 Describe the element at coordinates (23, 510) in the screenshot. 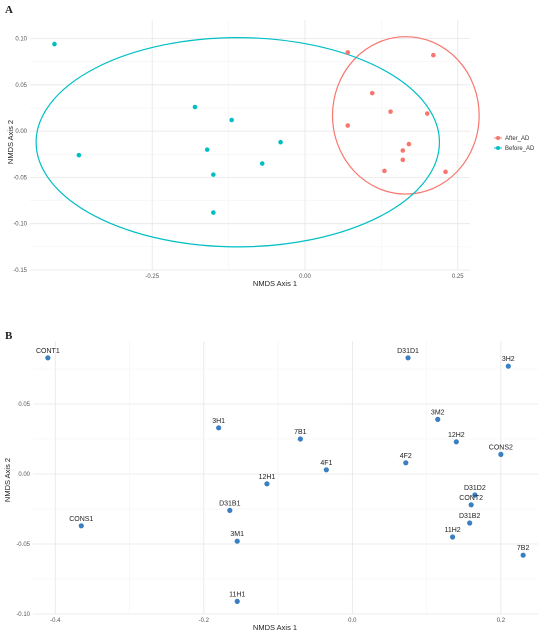

I see `panel-b-y-tick-labels: -0.10 -0.05 0.00 0.05` at that location.